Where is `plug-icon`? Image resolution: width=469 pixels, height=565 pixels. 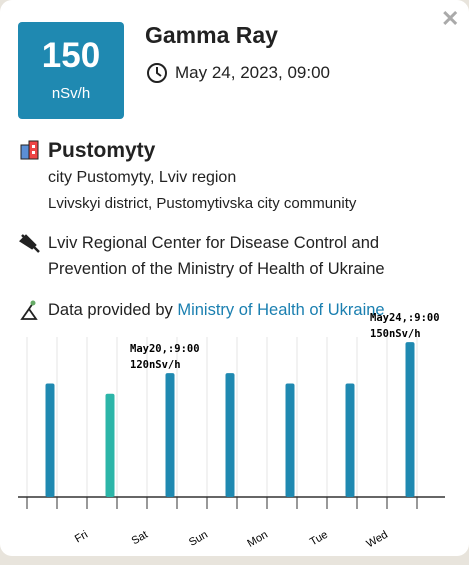
plug-icon is located at coordinates (29, 243).